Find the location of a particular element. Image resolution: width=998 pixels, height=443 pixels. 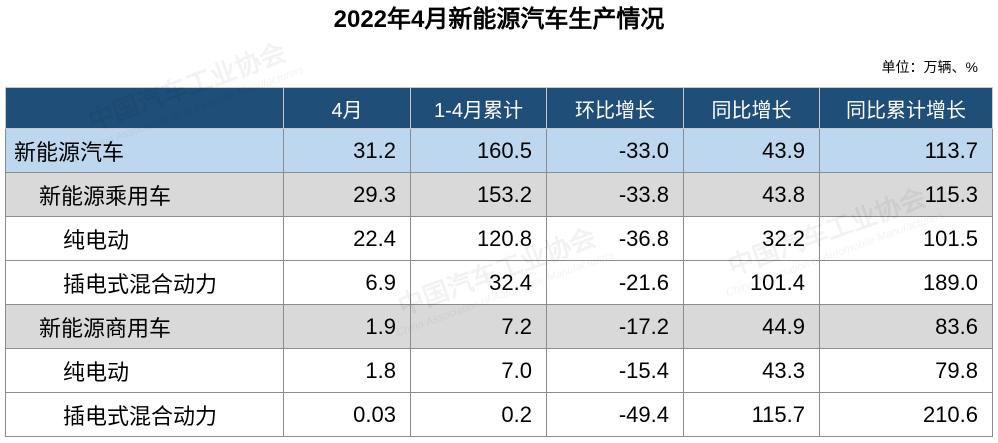

value-commercial-april: 1.9 is located at coordinates (347, 326).